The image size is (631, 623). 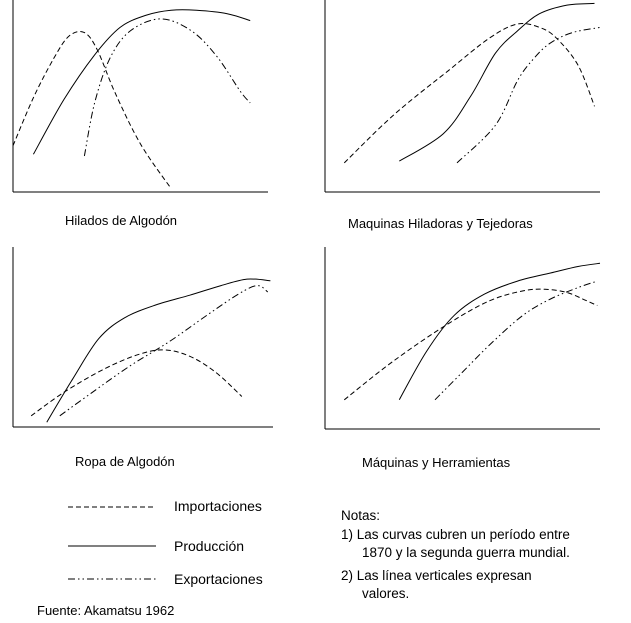 I want to click on source-text: Fuente: Akamatsu 1962, so click(x=106, y=610).